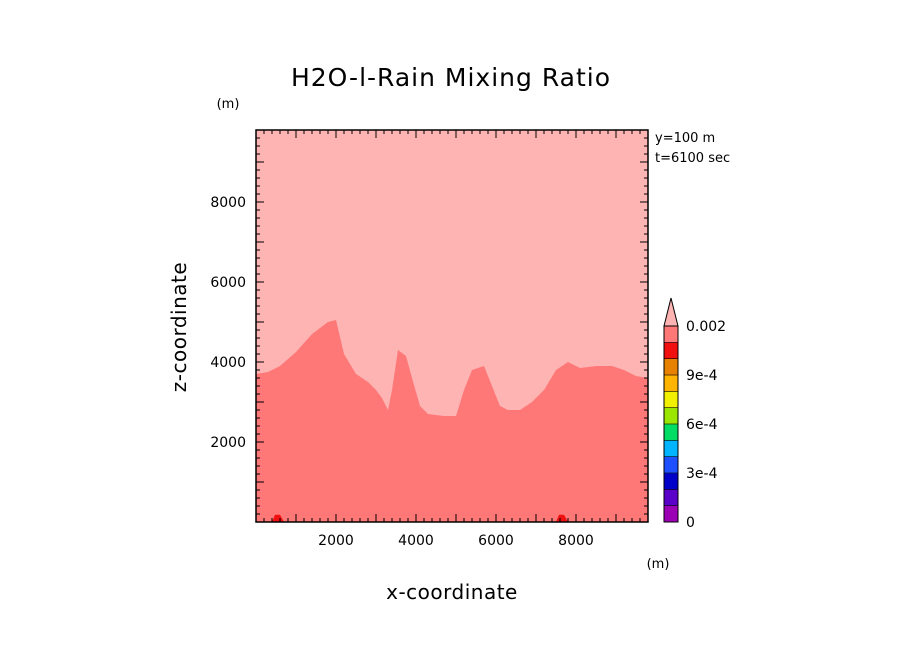  I want to click on colorbar-label: 0, so click(690, 523).